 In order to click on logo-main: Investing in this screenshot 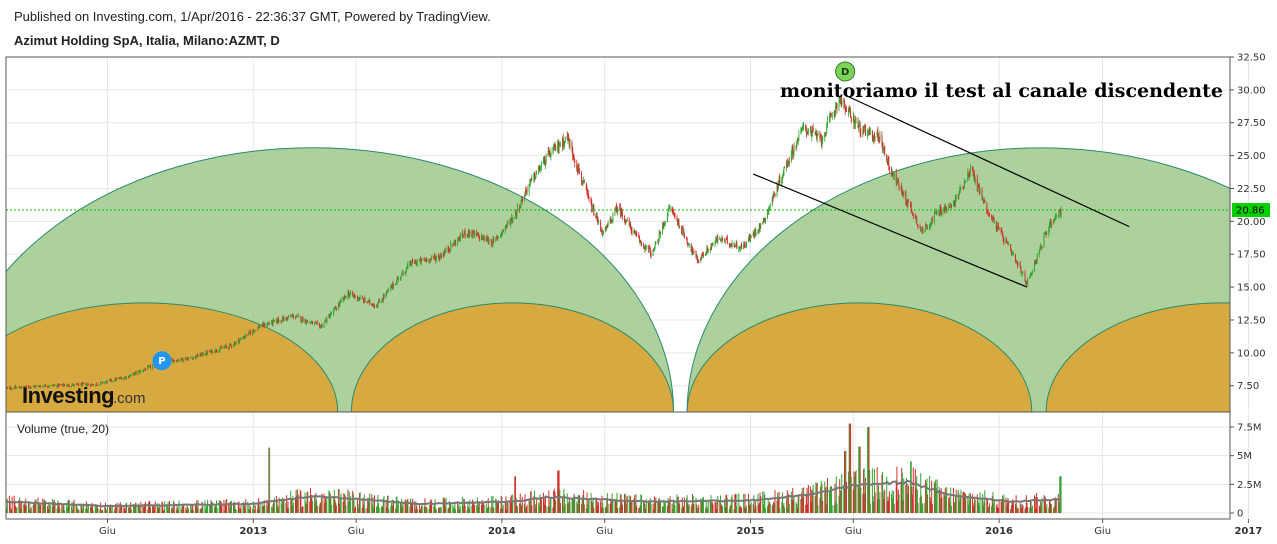, I will do `click(68, 395)`.